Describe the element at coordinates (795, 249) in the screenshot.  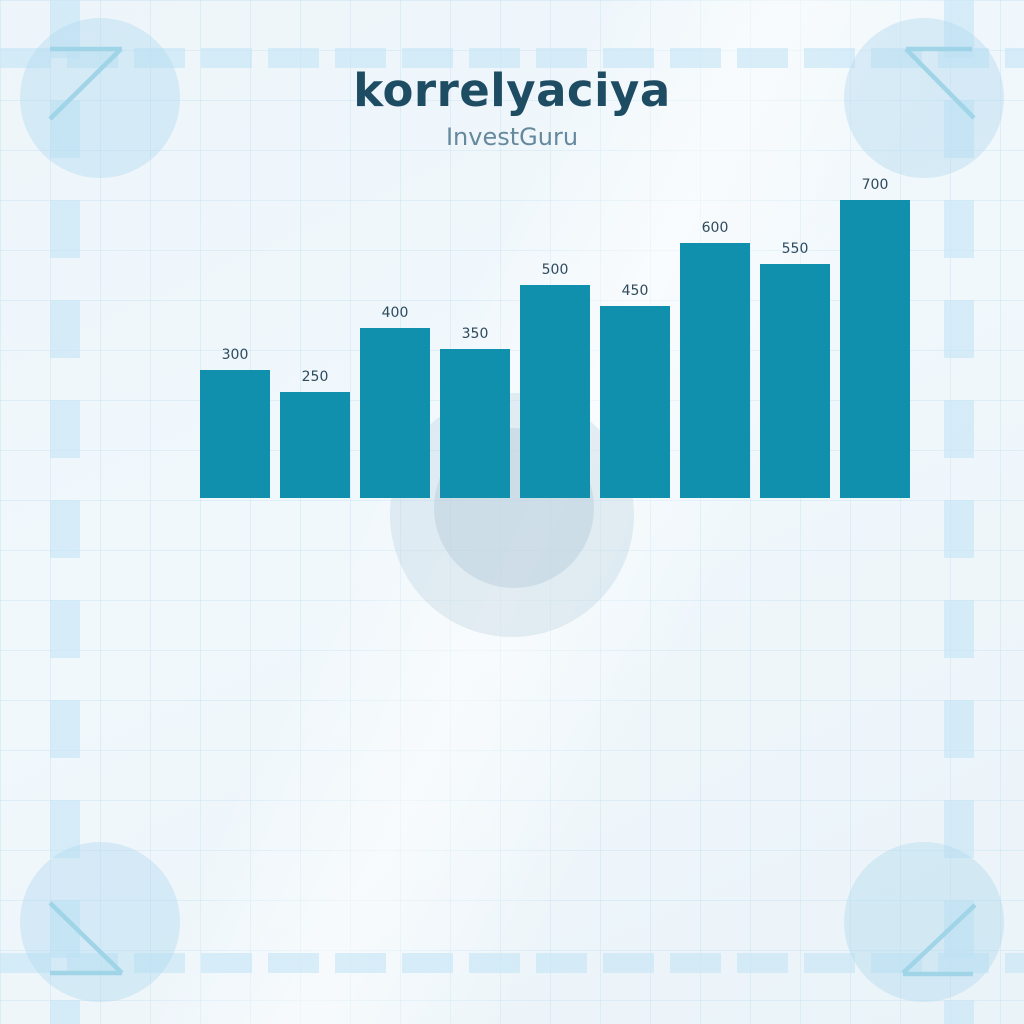
I see `bar-value-label: 550` at that location.